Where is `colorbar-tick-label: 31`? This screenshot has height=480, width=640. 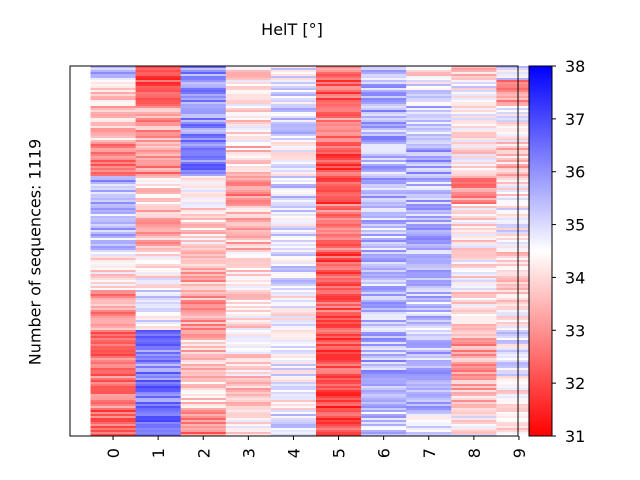 colorbar-tick-label: 31 is located at coordinates (575, 436).